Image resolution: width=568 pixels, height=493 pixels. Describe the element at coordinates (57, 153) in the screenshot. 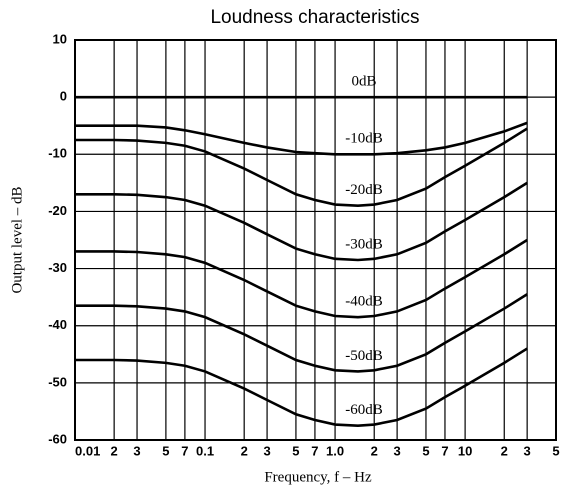

I see `y-tick-label: -10` at that location.